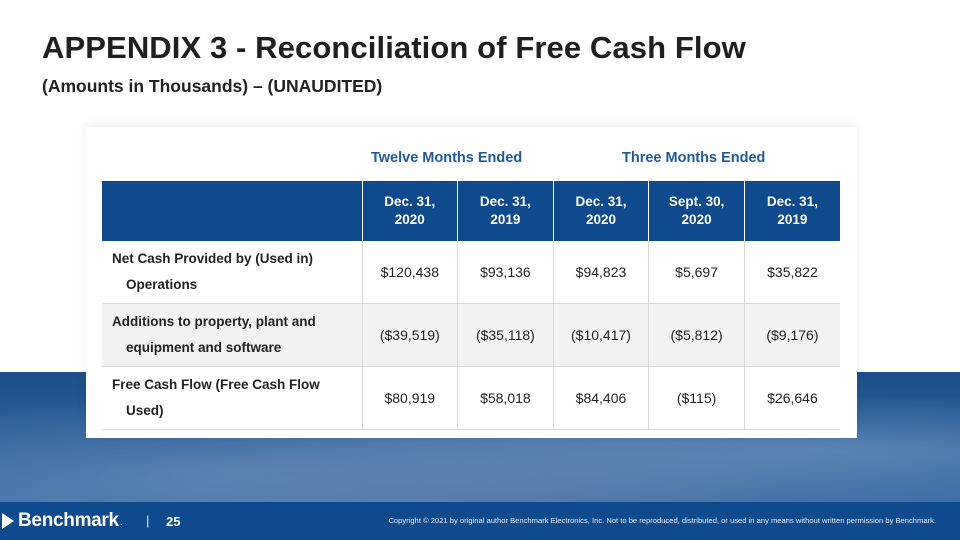  I want to click on value-cell: $94,823, so click(601, 272).